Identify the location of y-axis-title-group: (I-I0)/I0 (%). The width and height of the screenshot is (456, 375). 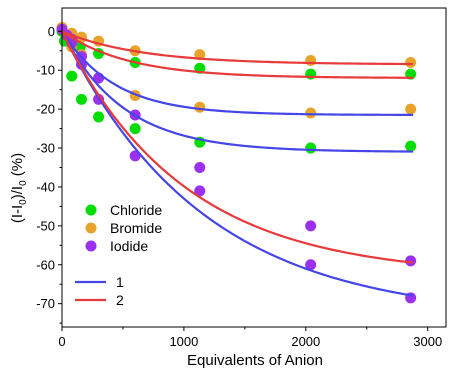
(19, 188).